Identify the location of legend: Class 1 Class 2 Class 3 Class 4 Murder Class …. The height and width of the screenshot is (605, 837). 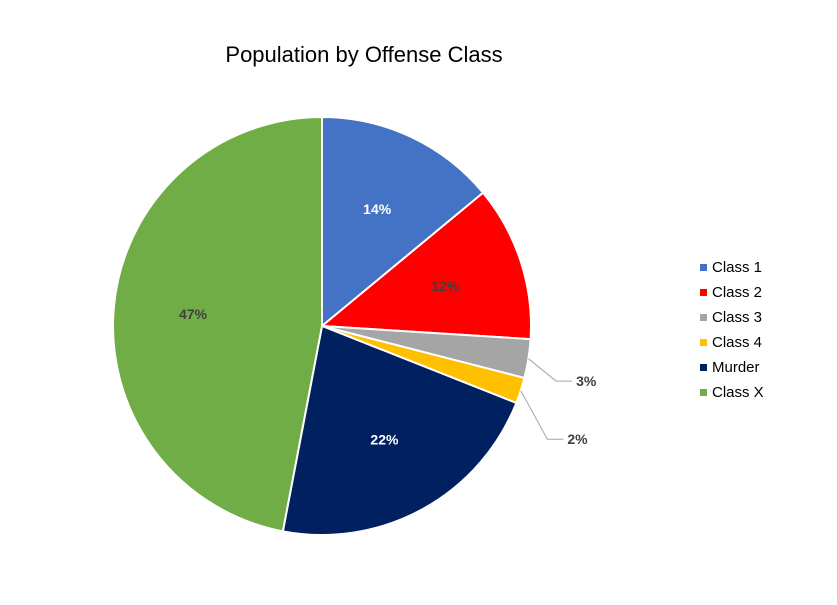
(732, 330).